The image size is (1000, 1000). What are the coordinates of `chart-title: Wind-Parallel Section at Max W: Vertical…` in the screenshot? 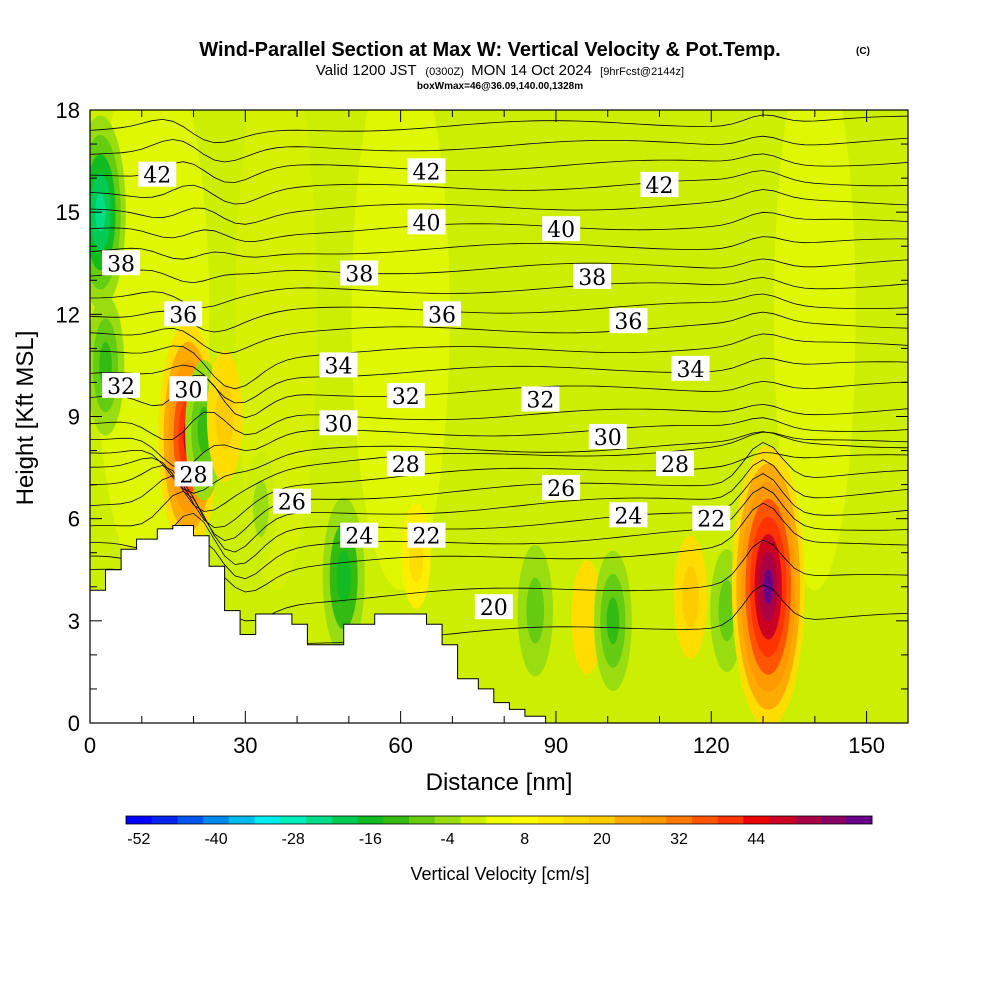 It's located at (489, 50).